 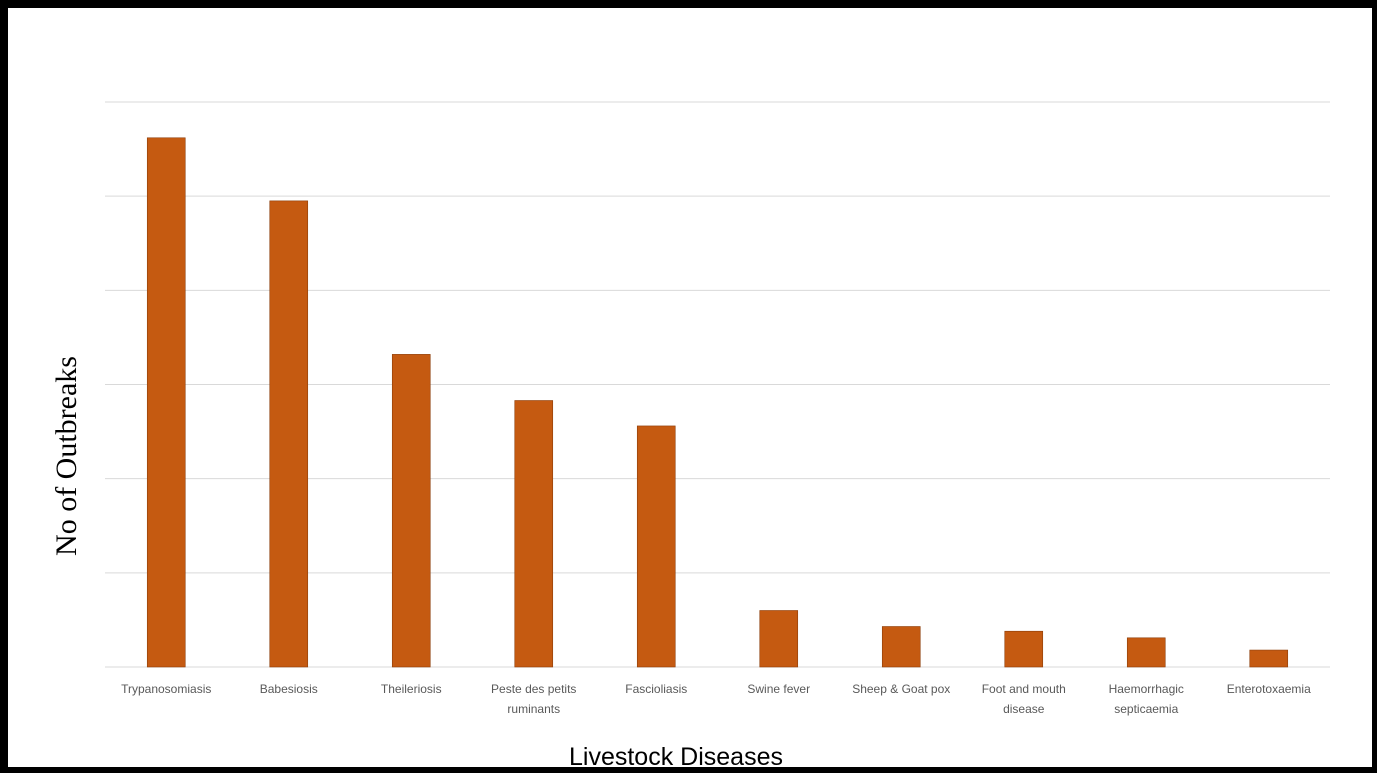 I want to click on x-axis-label: Livestock Diseases, so click(x=676, y=757).